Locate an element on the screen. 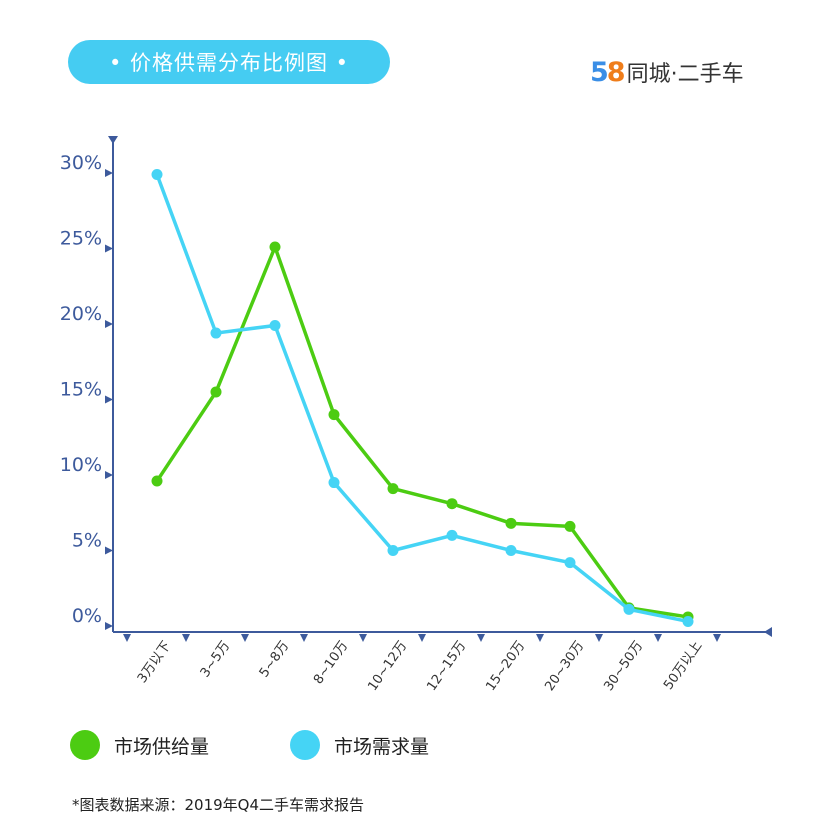  legend-demand-label: 市场需求量 is located at coordinates (382, 746).